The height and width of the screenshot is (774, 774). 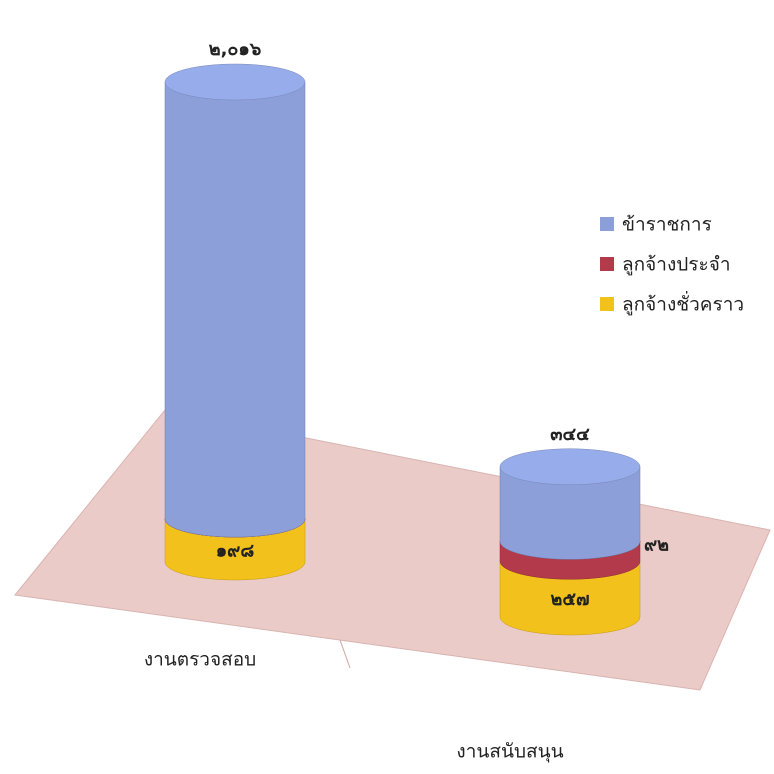 What do you see at coordinates (570, 434) in the screenshot?
I see `data-label: ๓๔๔` at bounding box center [570, 434].